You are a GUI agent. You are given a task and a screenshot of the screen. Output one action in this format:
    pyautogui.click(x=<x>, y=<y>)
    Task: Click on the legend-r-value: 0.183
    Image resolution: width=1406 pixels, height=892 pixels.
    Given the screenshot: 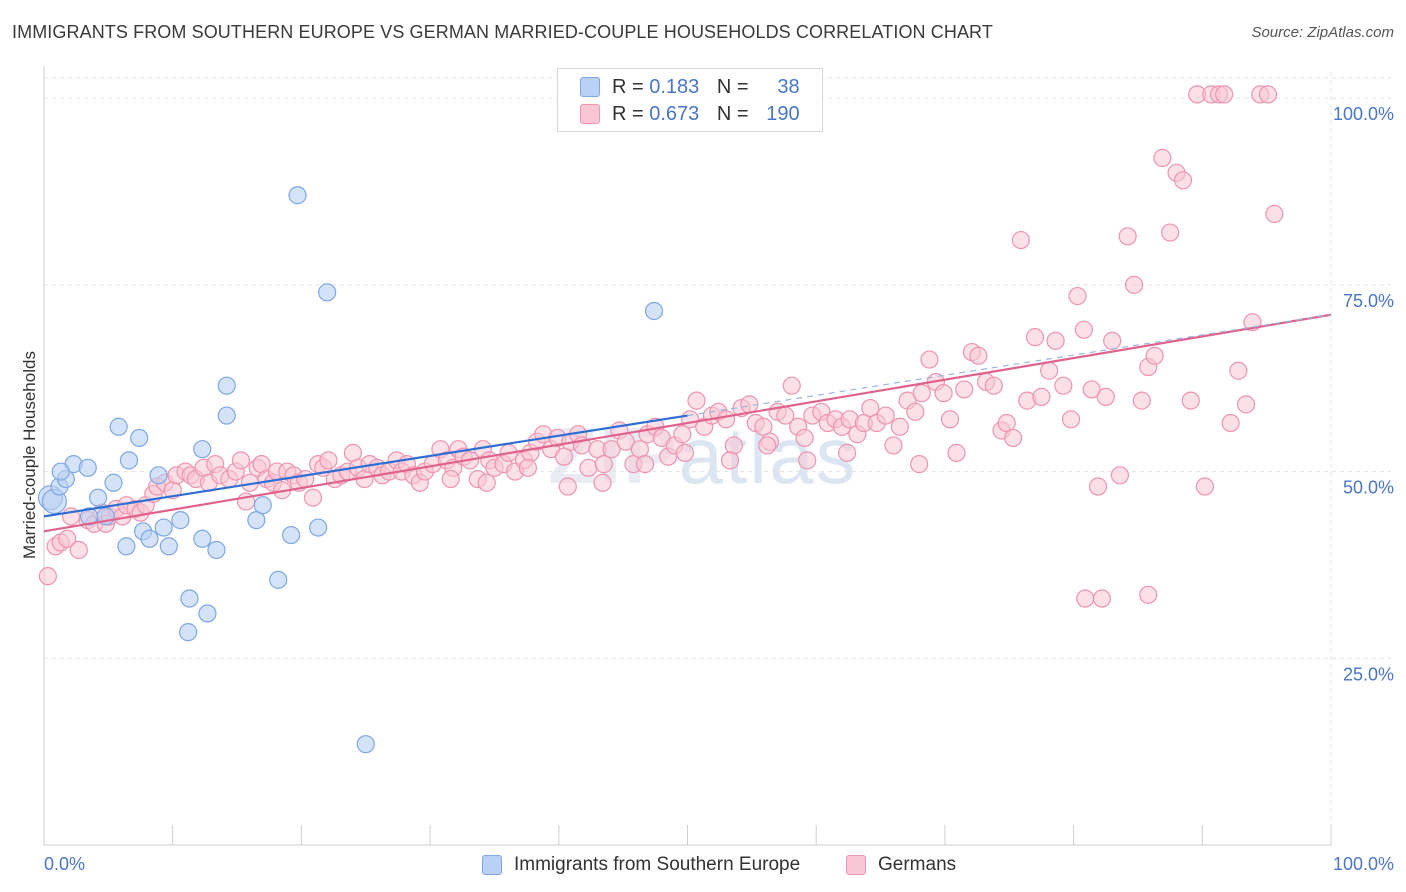 What is the action you would take?
    pyautogui.click(x=674, y=86)
    